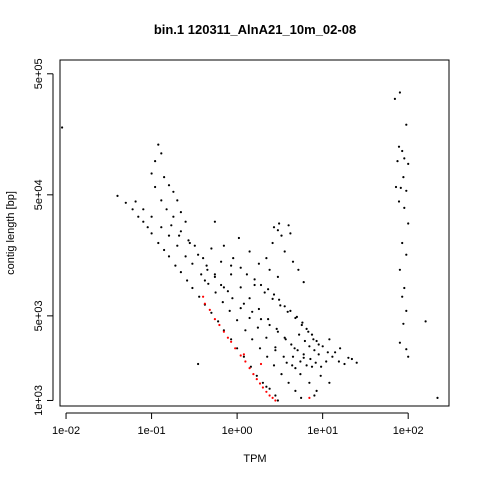 The width and height of the screenshot is (480, 480). Describe the element at coordinates (408, 431) in the screenshot. I see `x-tick-label: 1e+02` at that location.